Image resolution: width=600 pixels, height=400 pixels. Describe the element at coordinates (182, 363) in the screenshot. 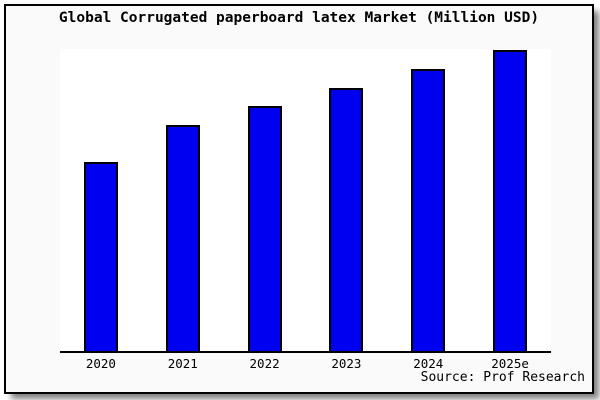

I see `x-tick-label-2021: 2021` at that location.